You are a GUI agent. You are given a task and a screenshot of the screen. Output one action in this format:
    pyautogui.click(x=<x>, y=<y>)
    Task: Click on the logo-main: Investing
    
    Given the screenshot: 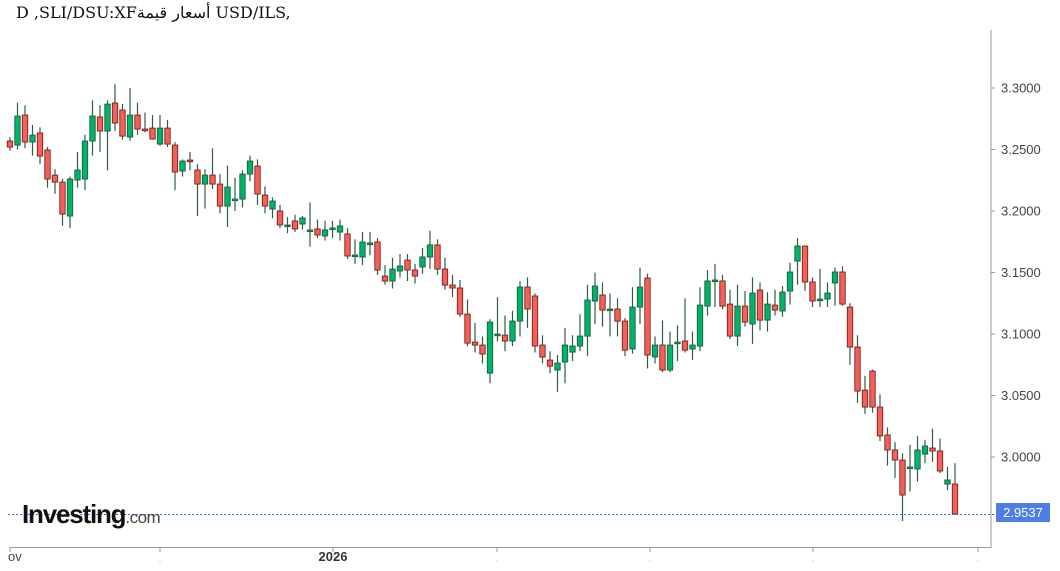 What is the action you would take?
    pyautogui.click(x=74, y=514)
    